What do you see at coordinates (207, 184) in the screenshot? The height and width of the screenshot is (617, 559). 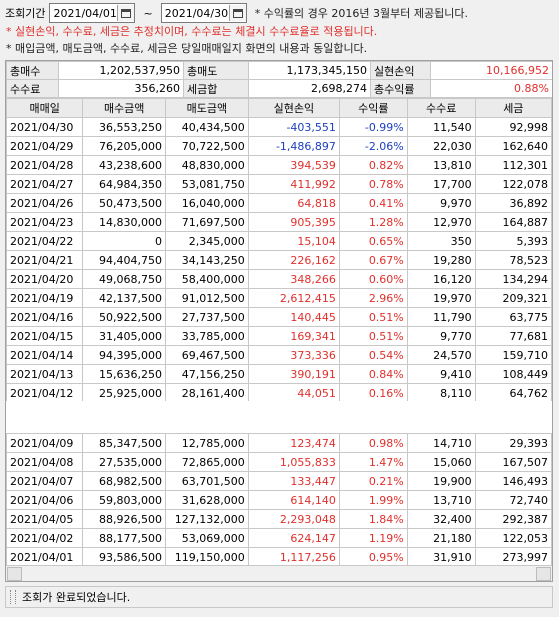 I see `cell-sell: 53,081,750` at bounding box center [207, 184].